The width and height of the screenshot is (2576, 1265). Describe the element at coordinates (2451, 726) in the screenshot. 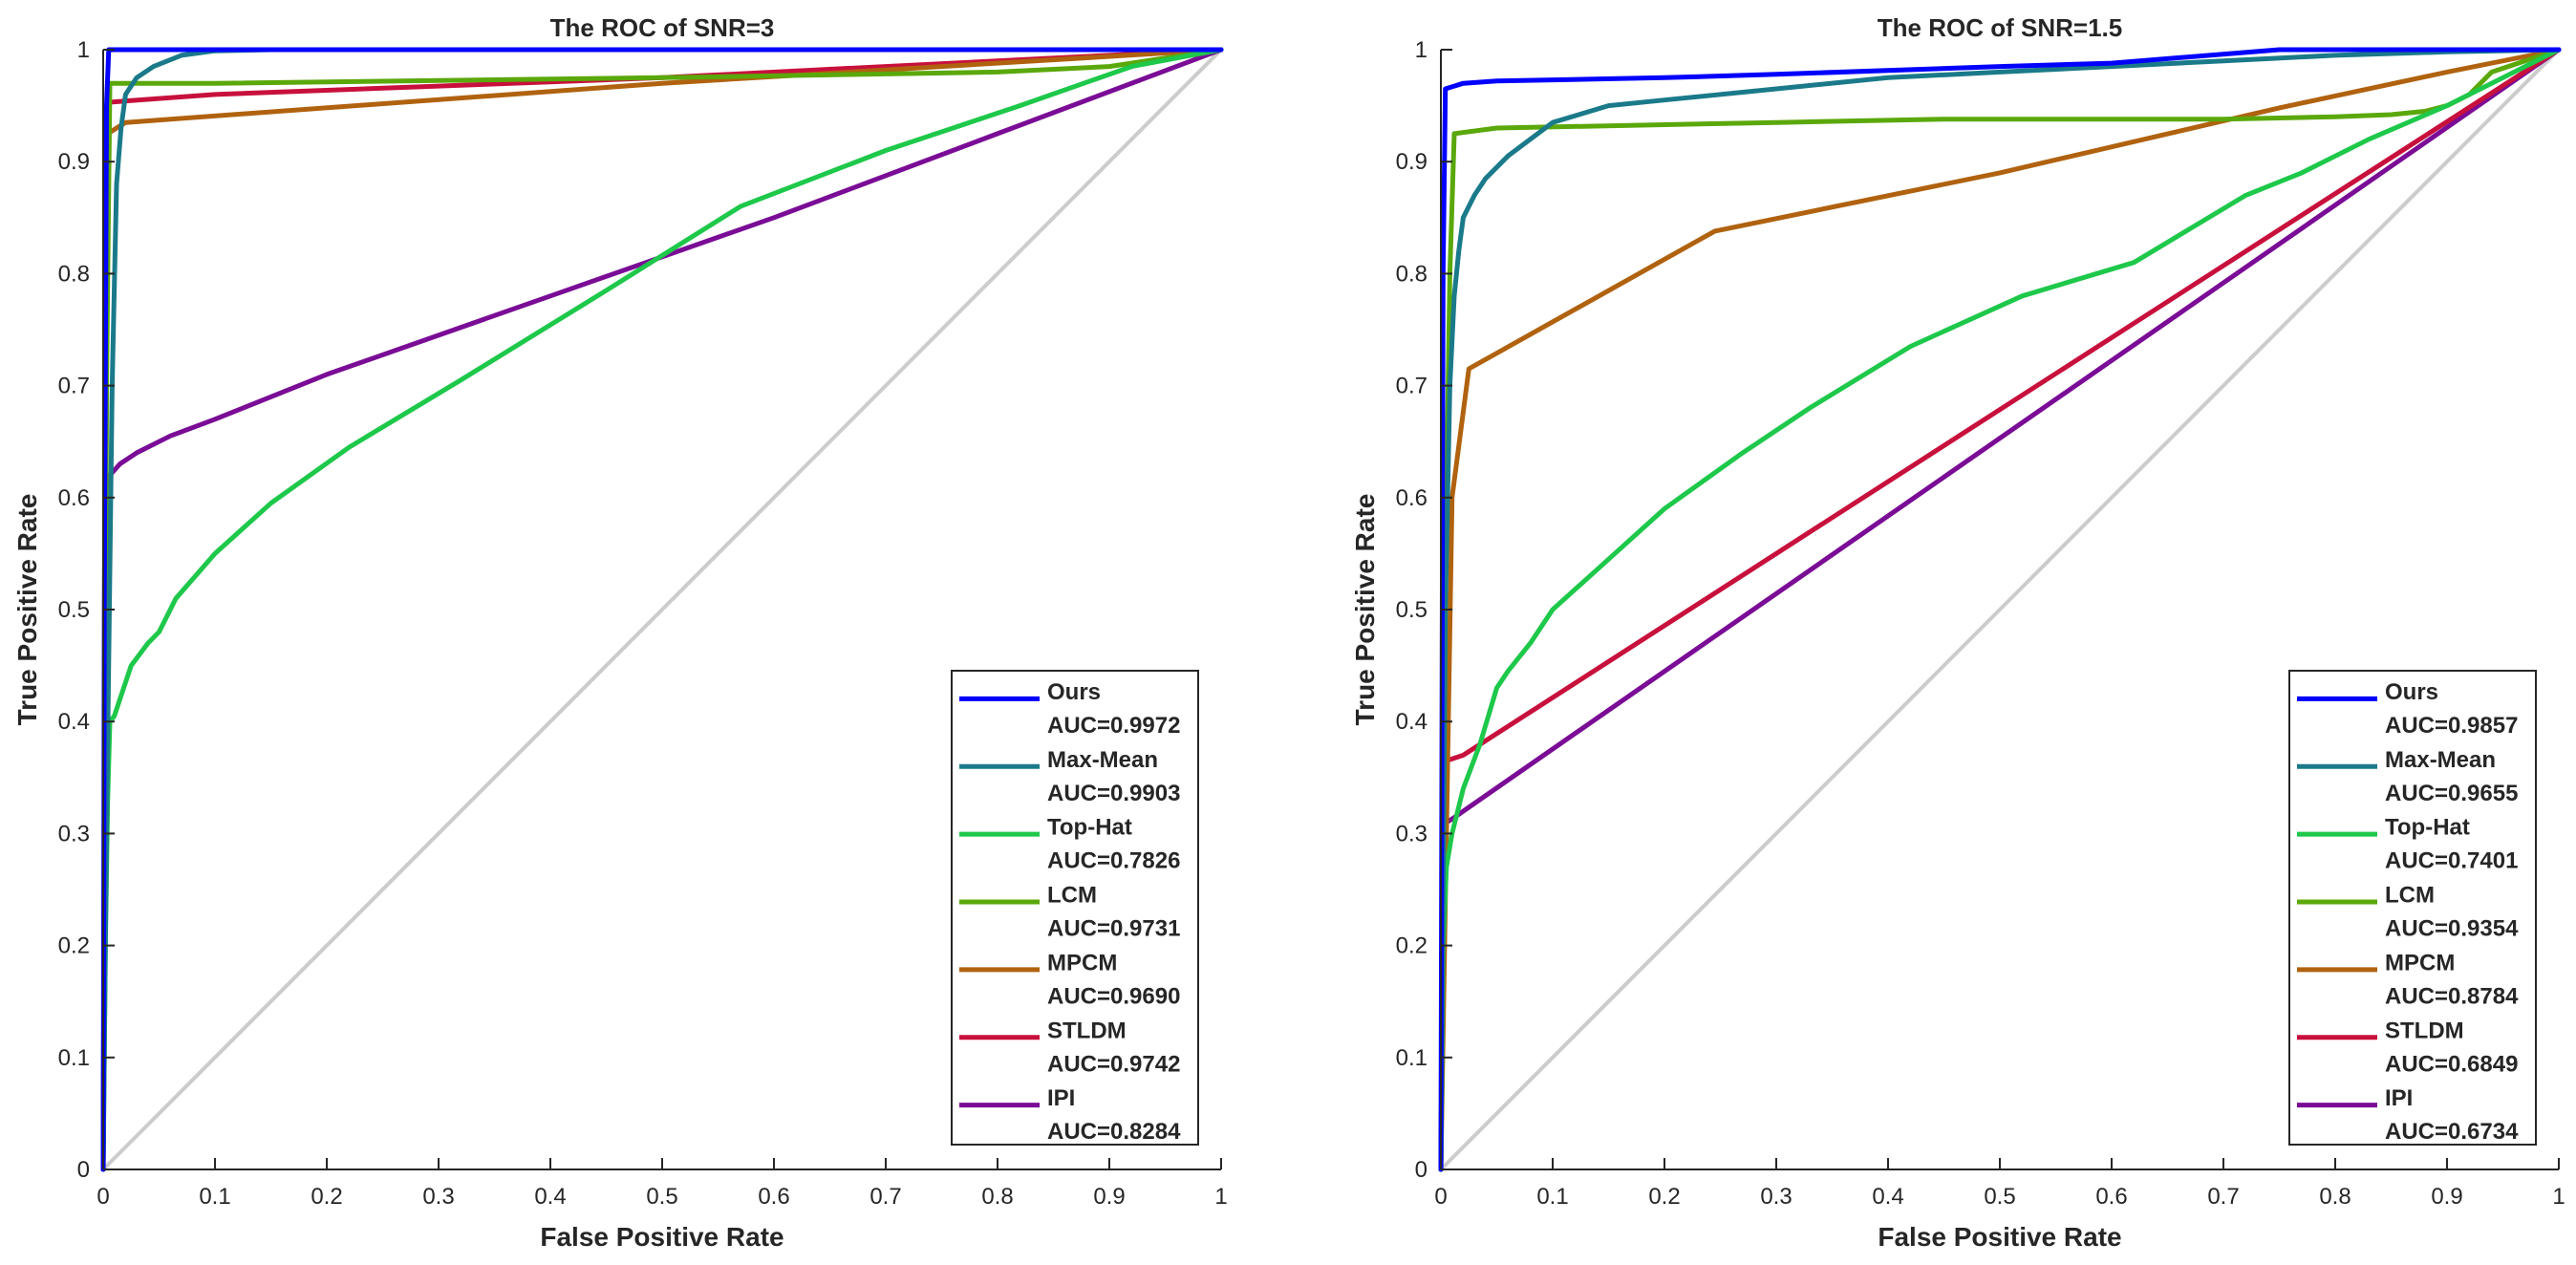

I see `legend-auc-value: AUC=0.9857` at that location.